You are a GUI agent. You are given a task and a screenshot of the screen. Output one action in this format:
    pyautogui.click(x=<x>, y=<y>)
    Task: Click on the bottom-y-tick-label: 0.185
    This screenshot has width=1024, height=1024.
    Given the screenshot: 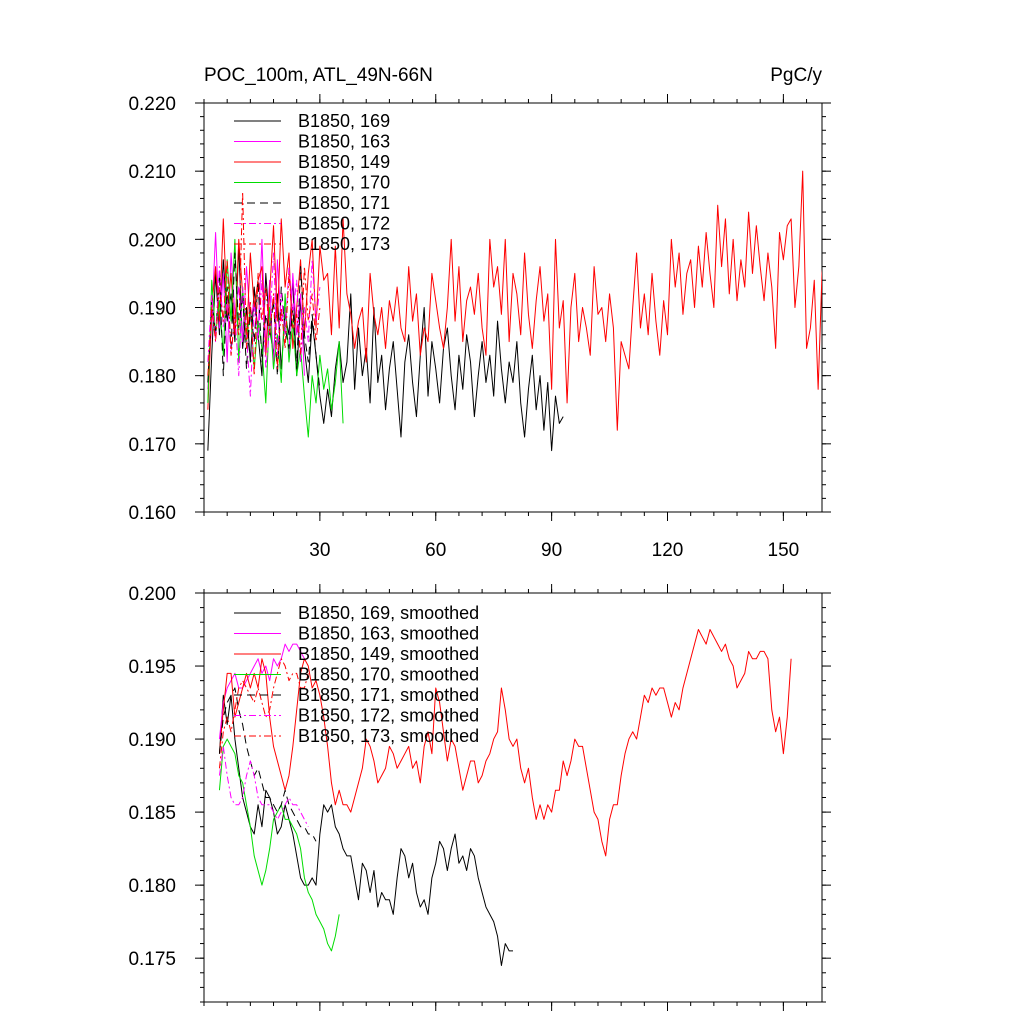 What is the action you would take?
    pyautogui.click(x=152, y=813)
    